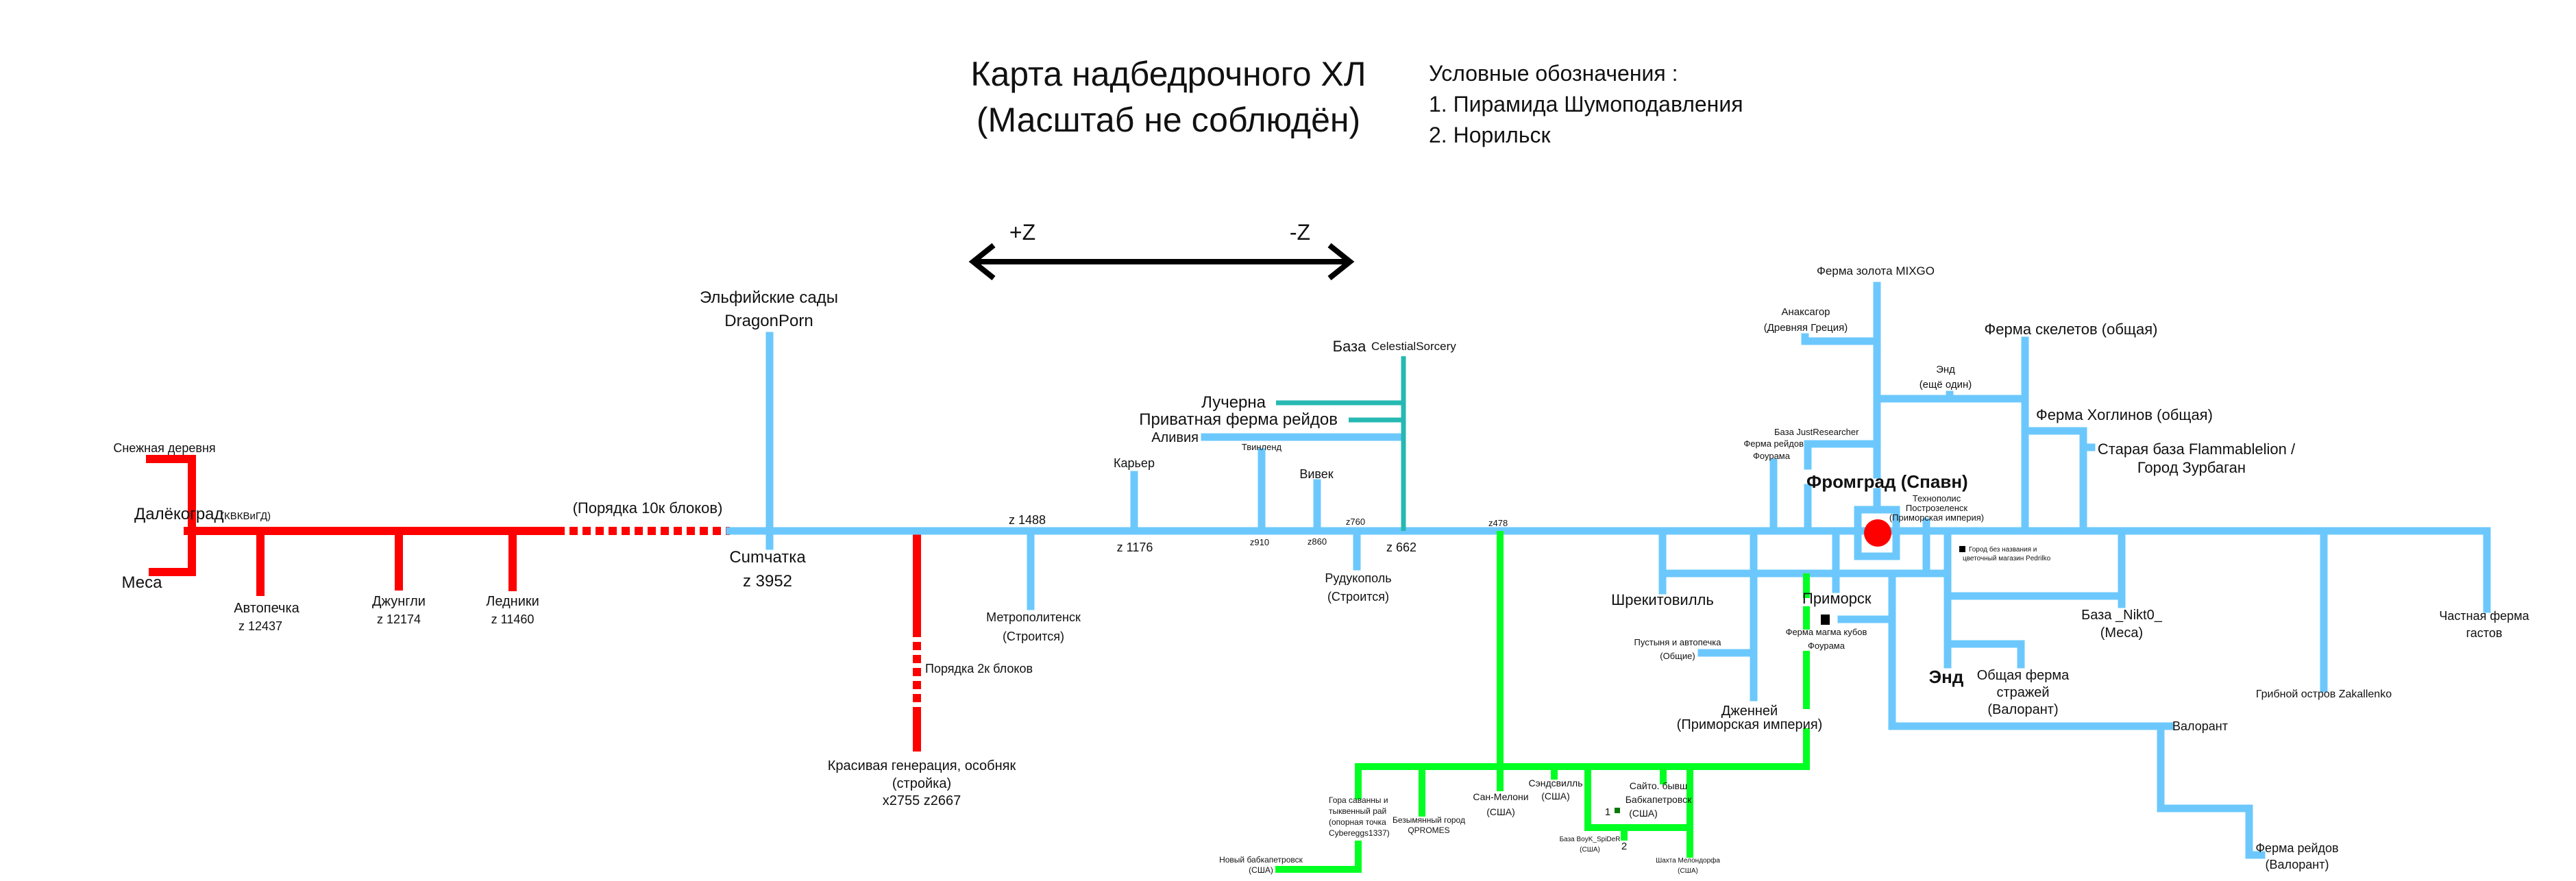 Image resolution: width=2576 pixels, height=881 pixels. Describe the element at coordinates (1261, 860) in the screenshot. I see `label-novy: Новый бабкапетровск` at that location.